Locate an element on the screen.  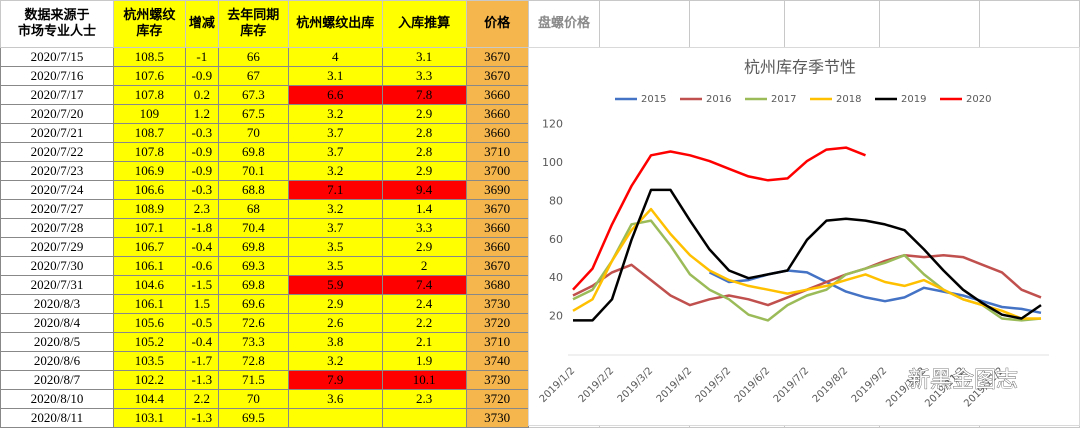
cell: 106.1 is located at coordinates (149, 304).